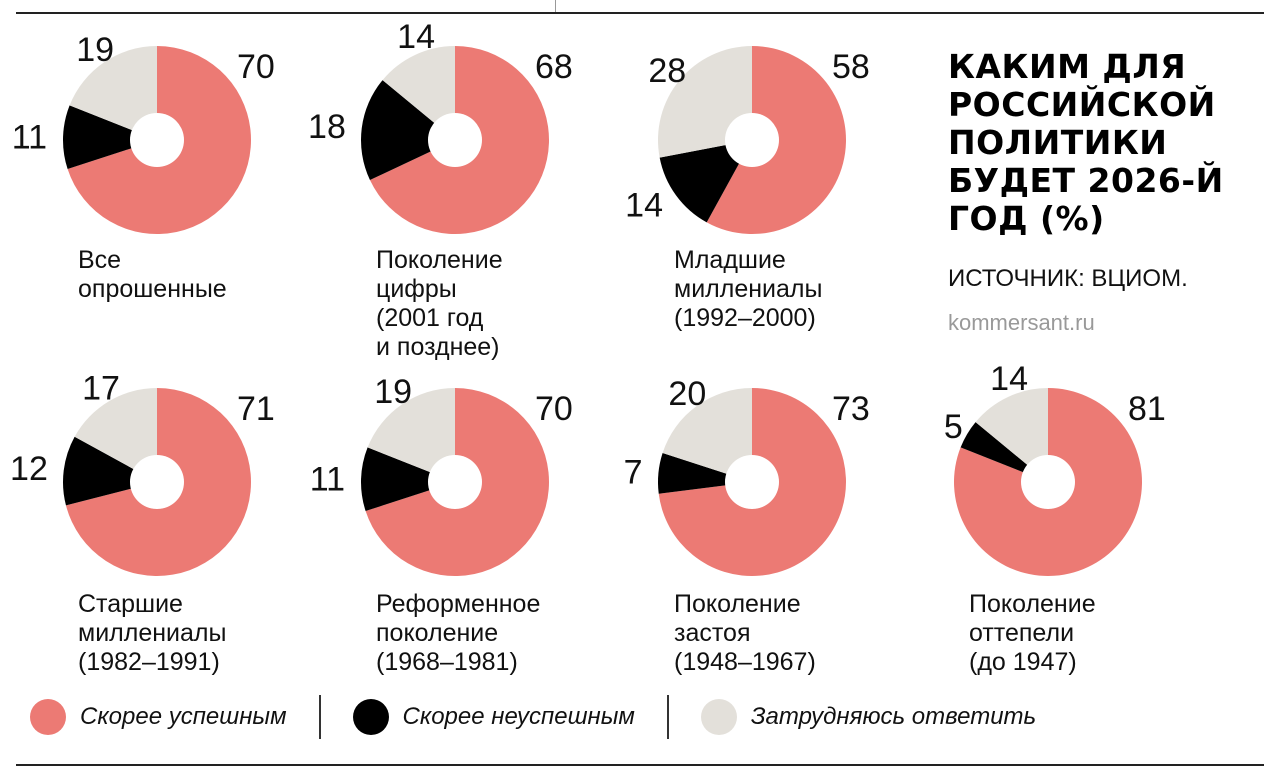  I want to click on legend-swatch-failure, so click(370, 717).